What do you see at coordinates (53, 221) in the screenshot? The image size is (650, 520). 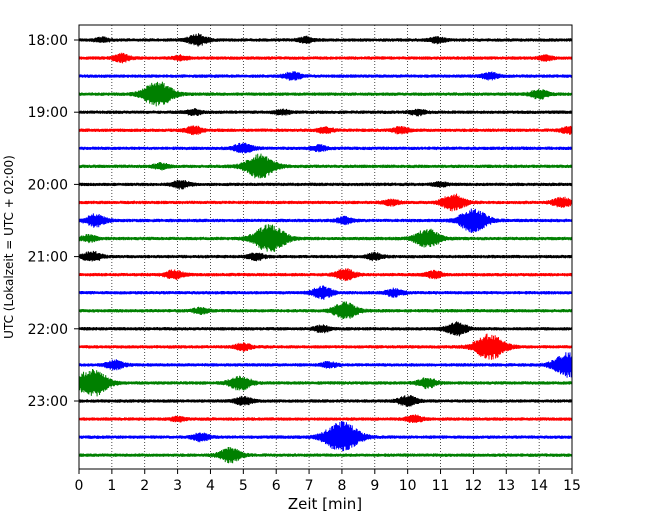 I see `y-axis: 18:00 19:00 20:00 21:00 22:00 23:00` at bounding box center [53, 221].